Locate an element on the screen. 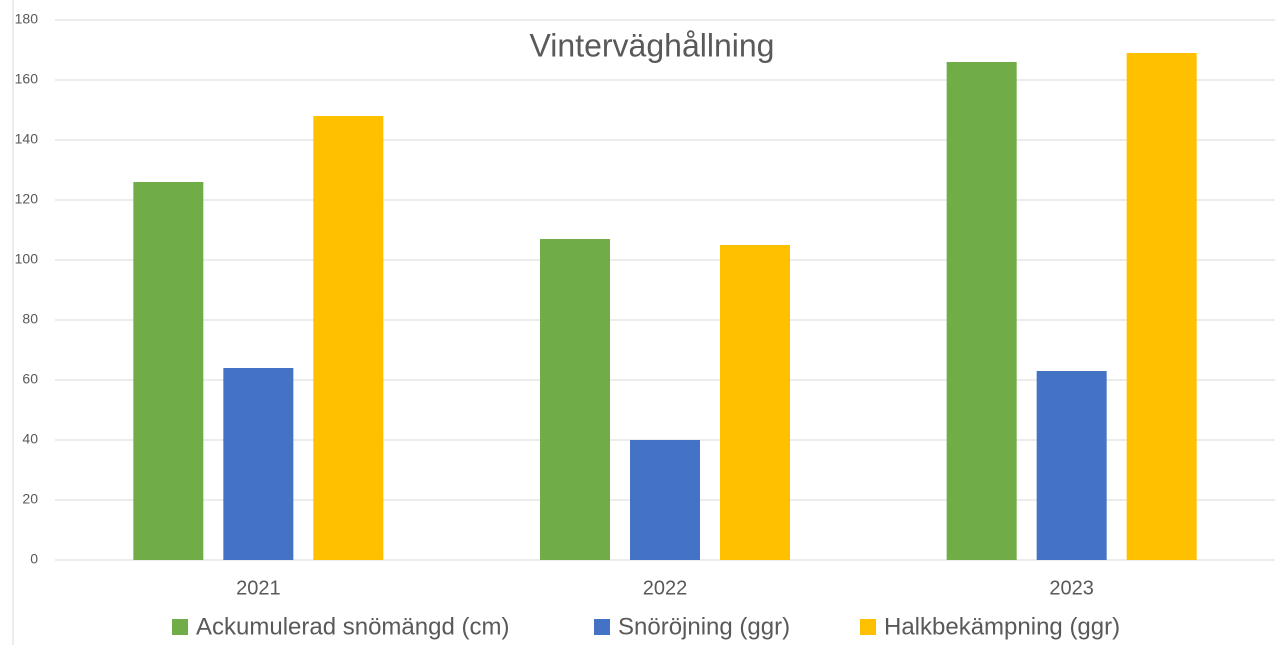 Image resolution: width=1282 pixels, height=650 pixels. x-tick-label: 2022 is located at coordinates (665, 588).